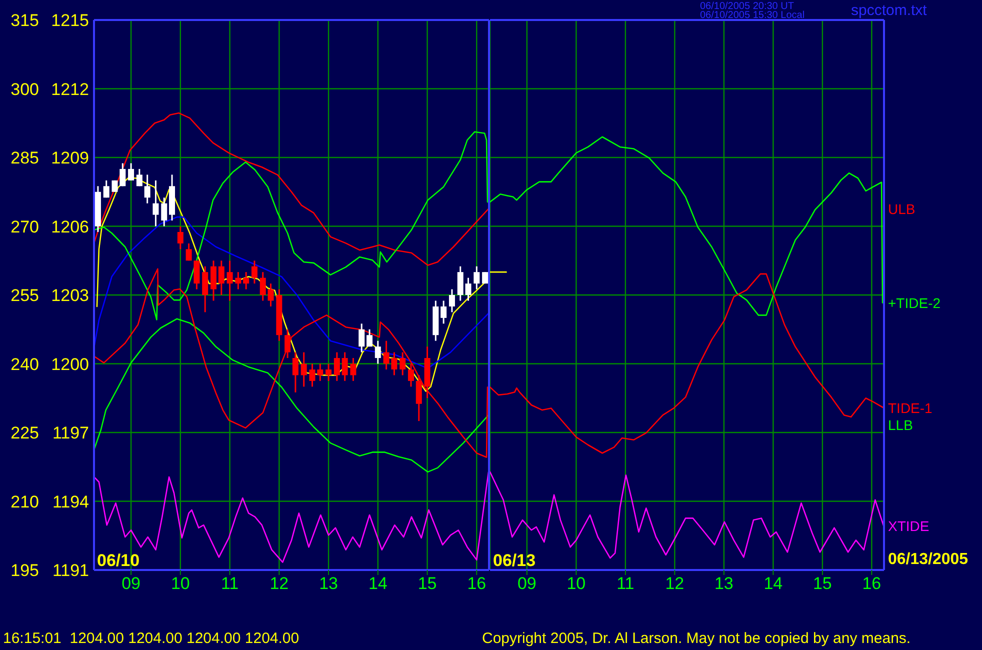 This screenshot has height=650, width=982. I want to click on y-tick-label: 315, so click(24, 20).